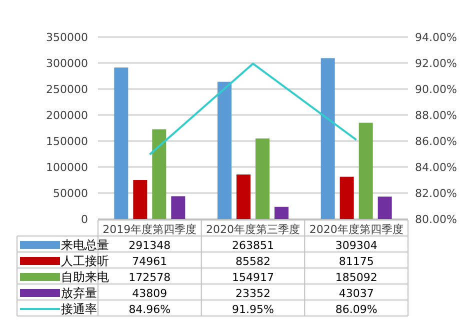 The image size is (463, 322). I want to click on legend-label: 自助来电, so click(85, 277).